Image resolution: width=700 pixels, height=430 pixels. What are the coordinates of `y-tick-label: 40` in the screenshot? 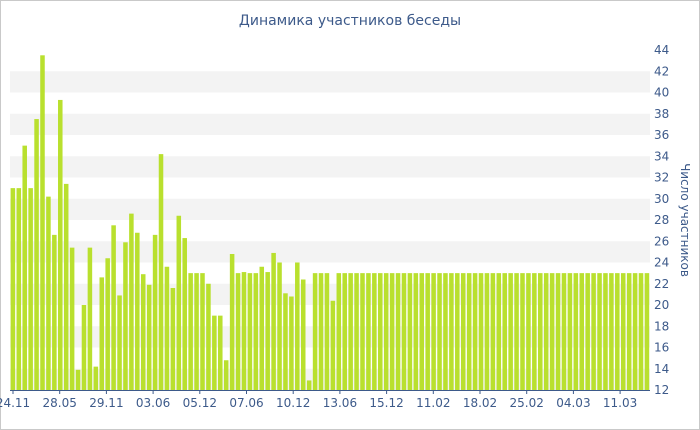 It's located at (661, 93).